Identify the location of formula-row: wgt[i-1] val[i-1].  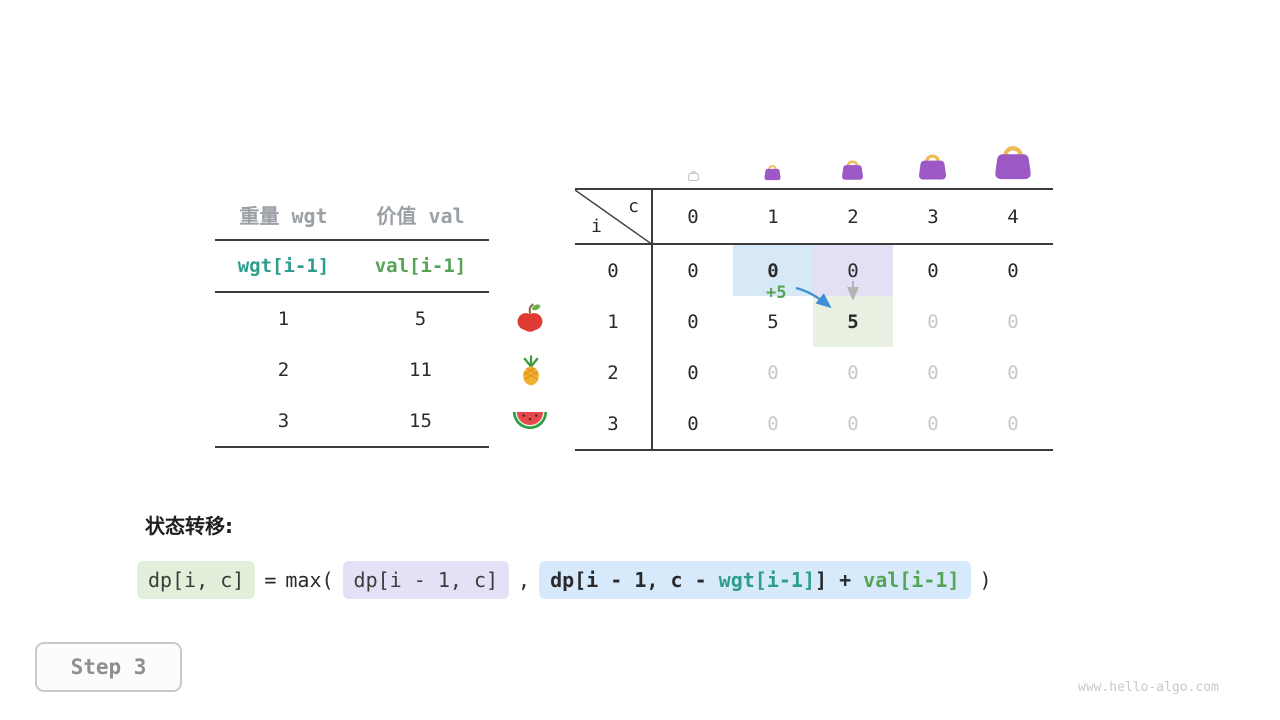
(352, 267).